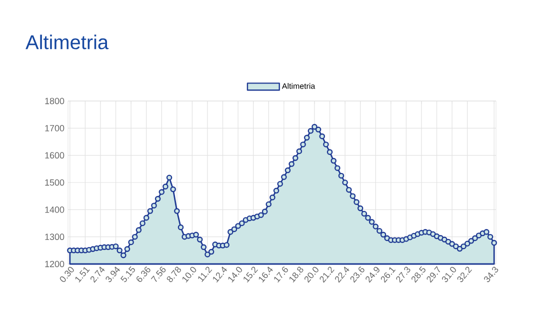 Image resolution: width=539 pixels, height=330 pixels. I want to click on y-tick-label: 1500, so click(54, 182).